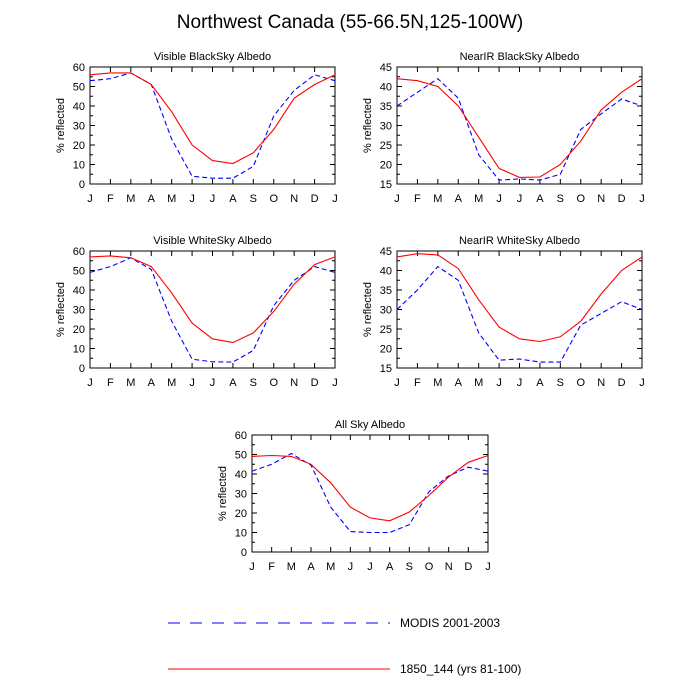 This screenshot has width=700, height=700. What do you see at coordinates (386, 185) in the screenshot?
I see `y-tick-label: 15` at bounding box center [386, 185].